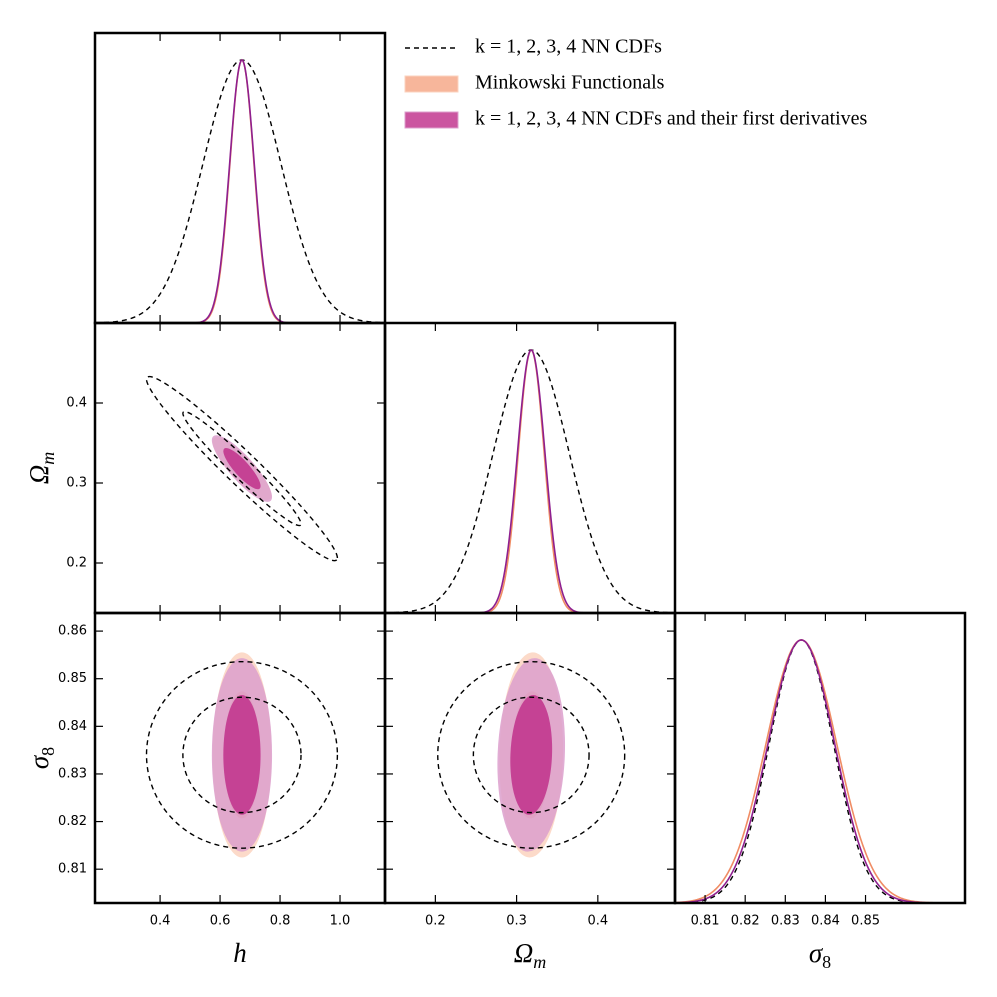 This screenshot has height=997, width=997. What do you see at coordinates (72, 678) in the screenshot?
I see `y-tick-label: 0.85` at bounding box center [72, 678].